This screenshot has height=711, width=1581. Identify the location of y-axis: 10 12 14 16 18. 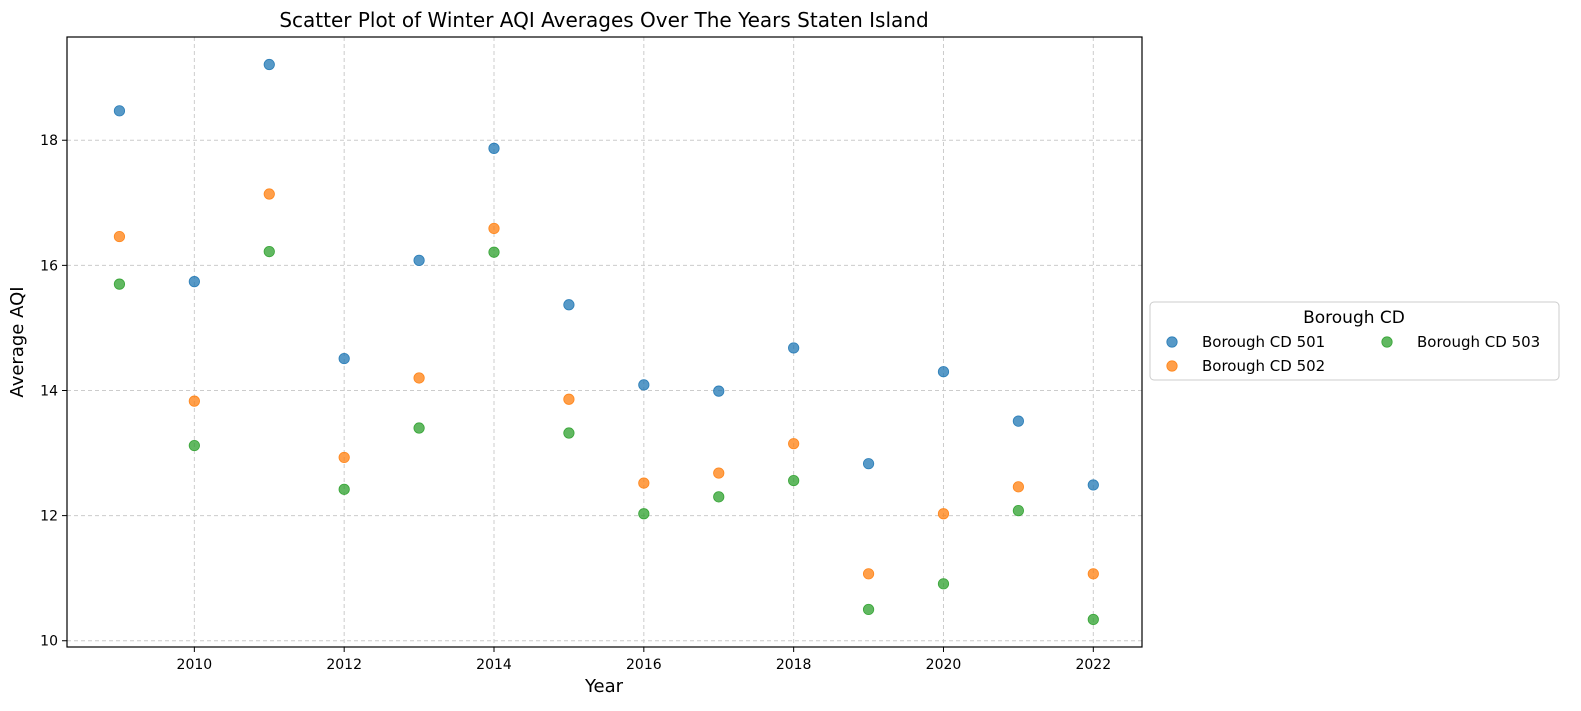
(53, 391).